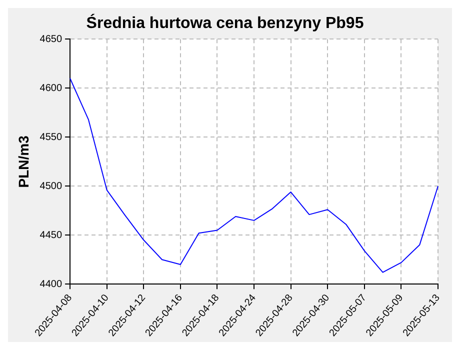 The width and height of the screenshot is (460, 350). Describe the element at coordinates (23, 161) in the screenshot. I see `y-axis-title: PLN/m3` at that location.